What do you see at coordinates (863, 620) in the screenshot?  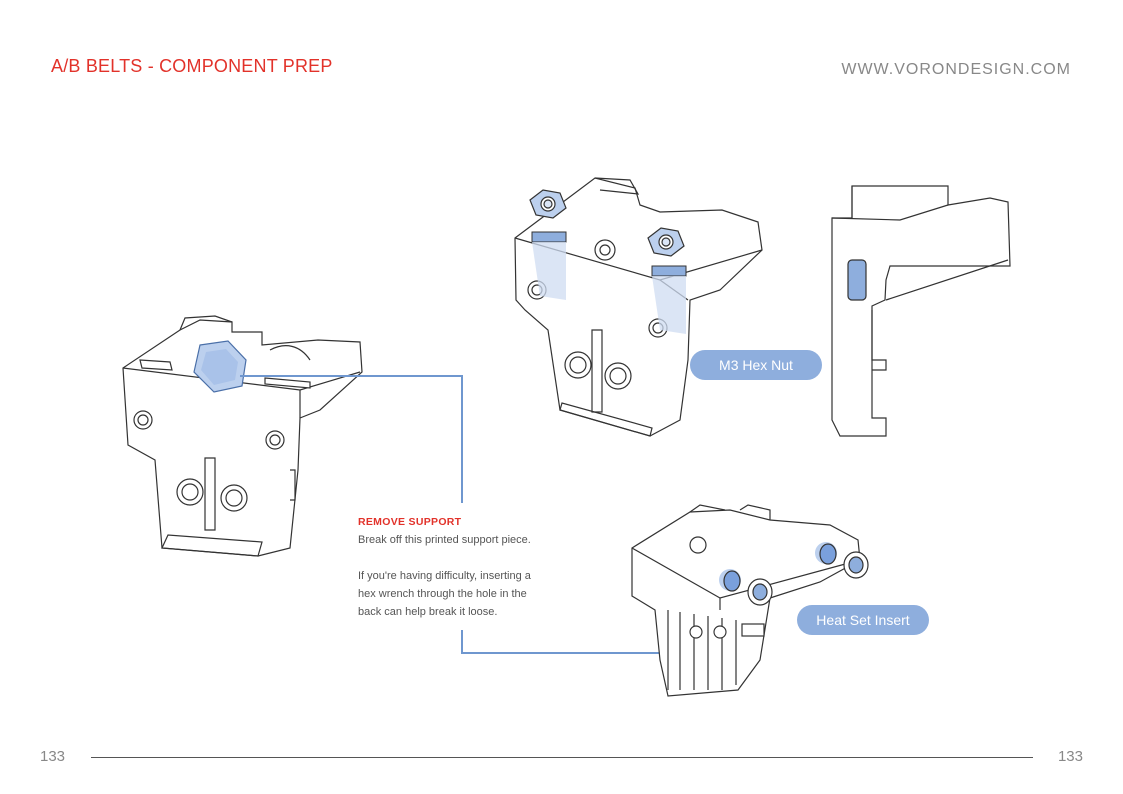 I see `heat-set-insert-label: Heat Set Insert` at bounding box center [863, 620].